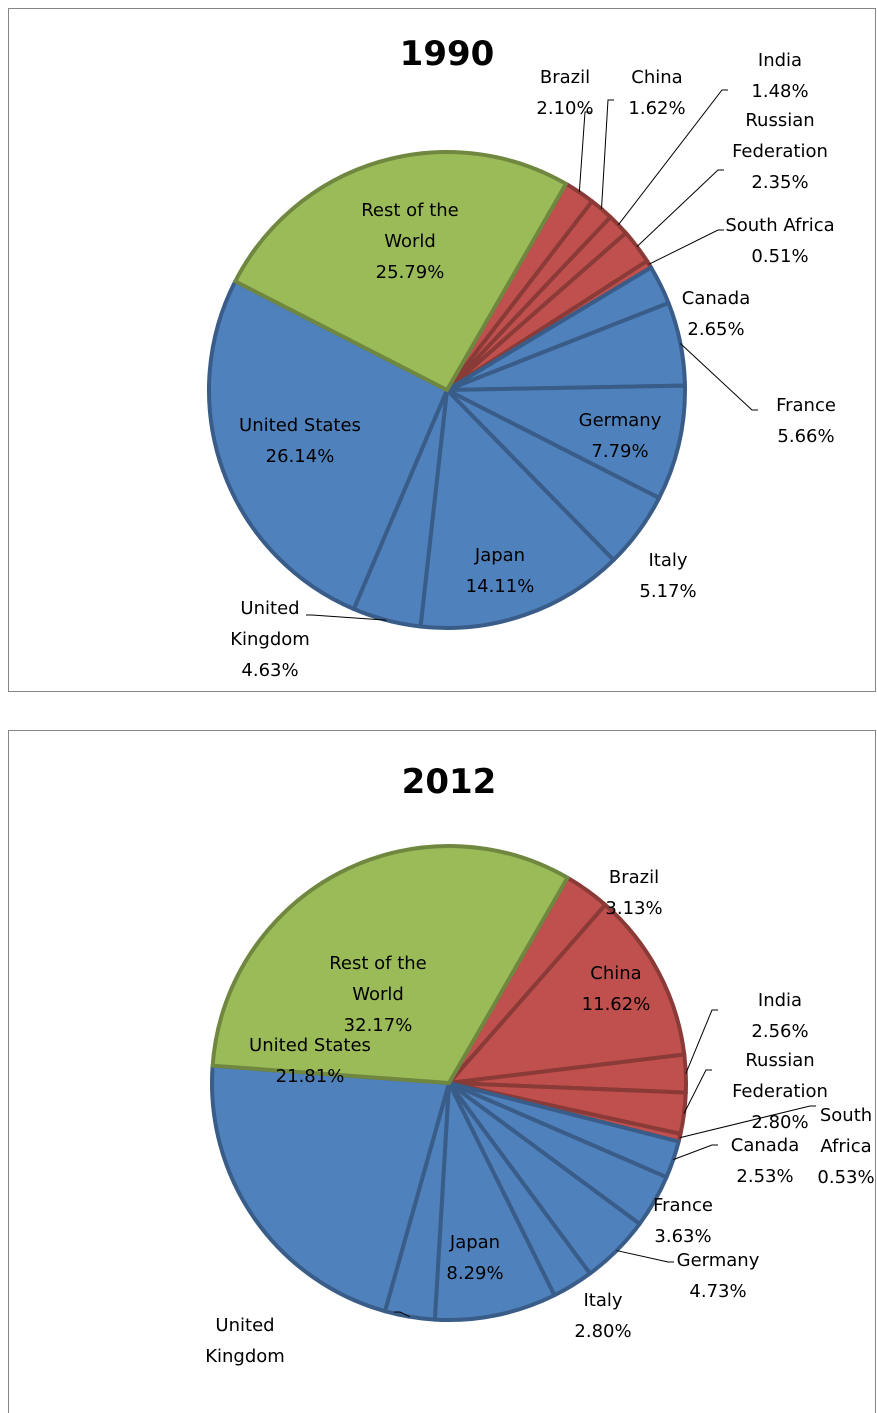 Image resolution: width=877 pixels, height=1413 pixels. What do you see at coordinates (634, 908) in the screenshot?
I see `slice-value: 3.13%` at bounding box center [634, 908].